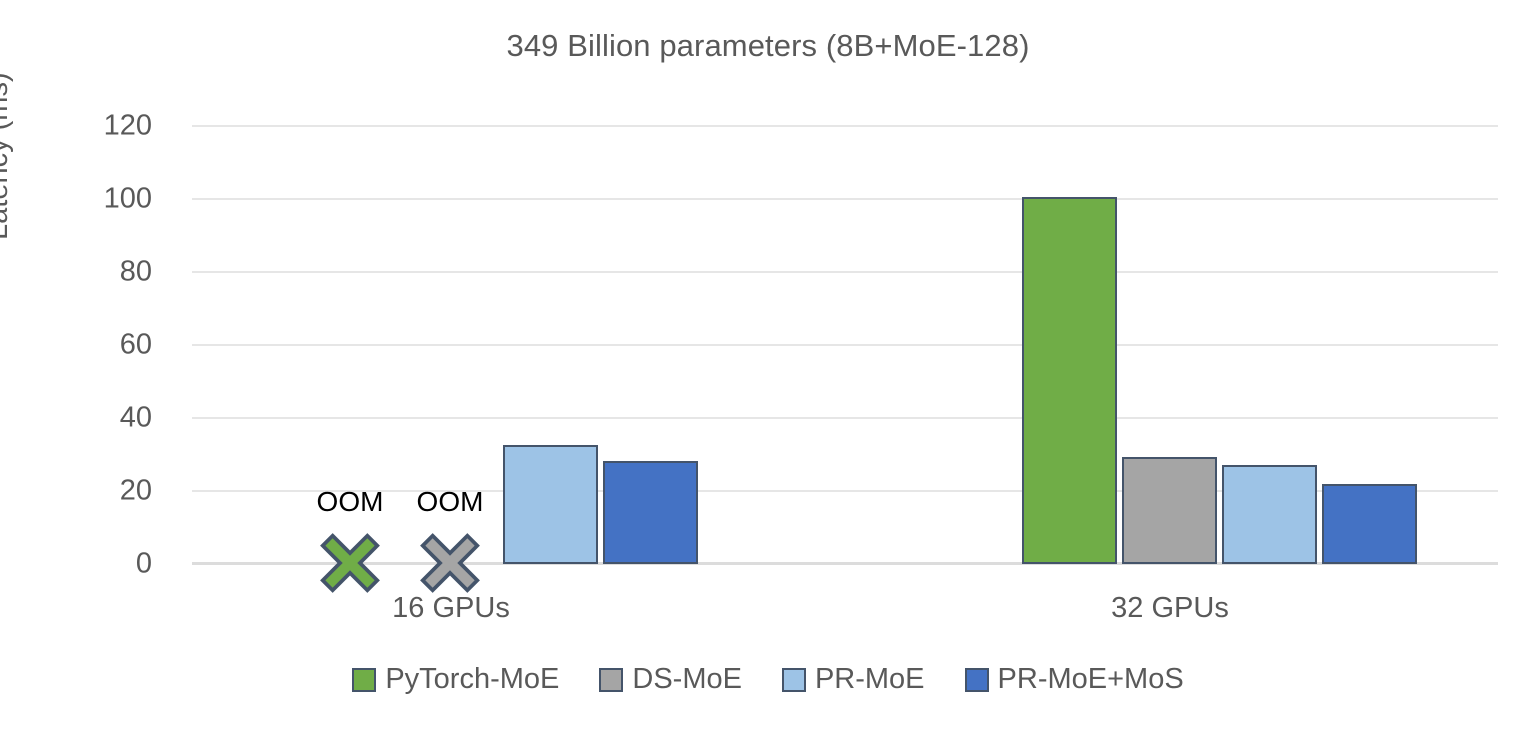 The height and width of the screenshot is (748, 1536). I want to click on oom-marker-ds-moe-16-gpus: OOM, so click(450, 539).